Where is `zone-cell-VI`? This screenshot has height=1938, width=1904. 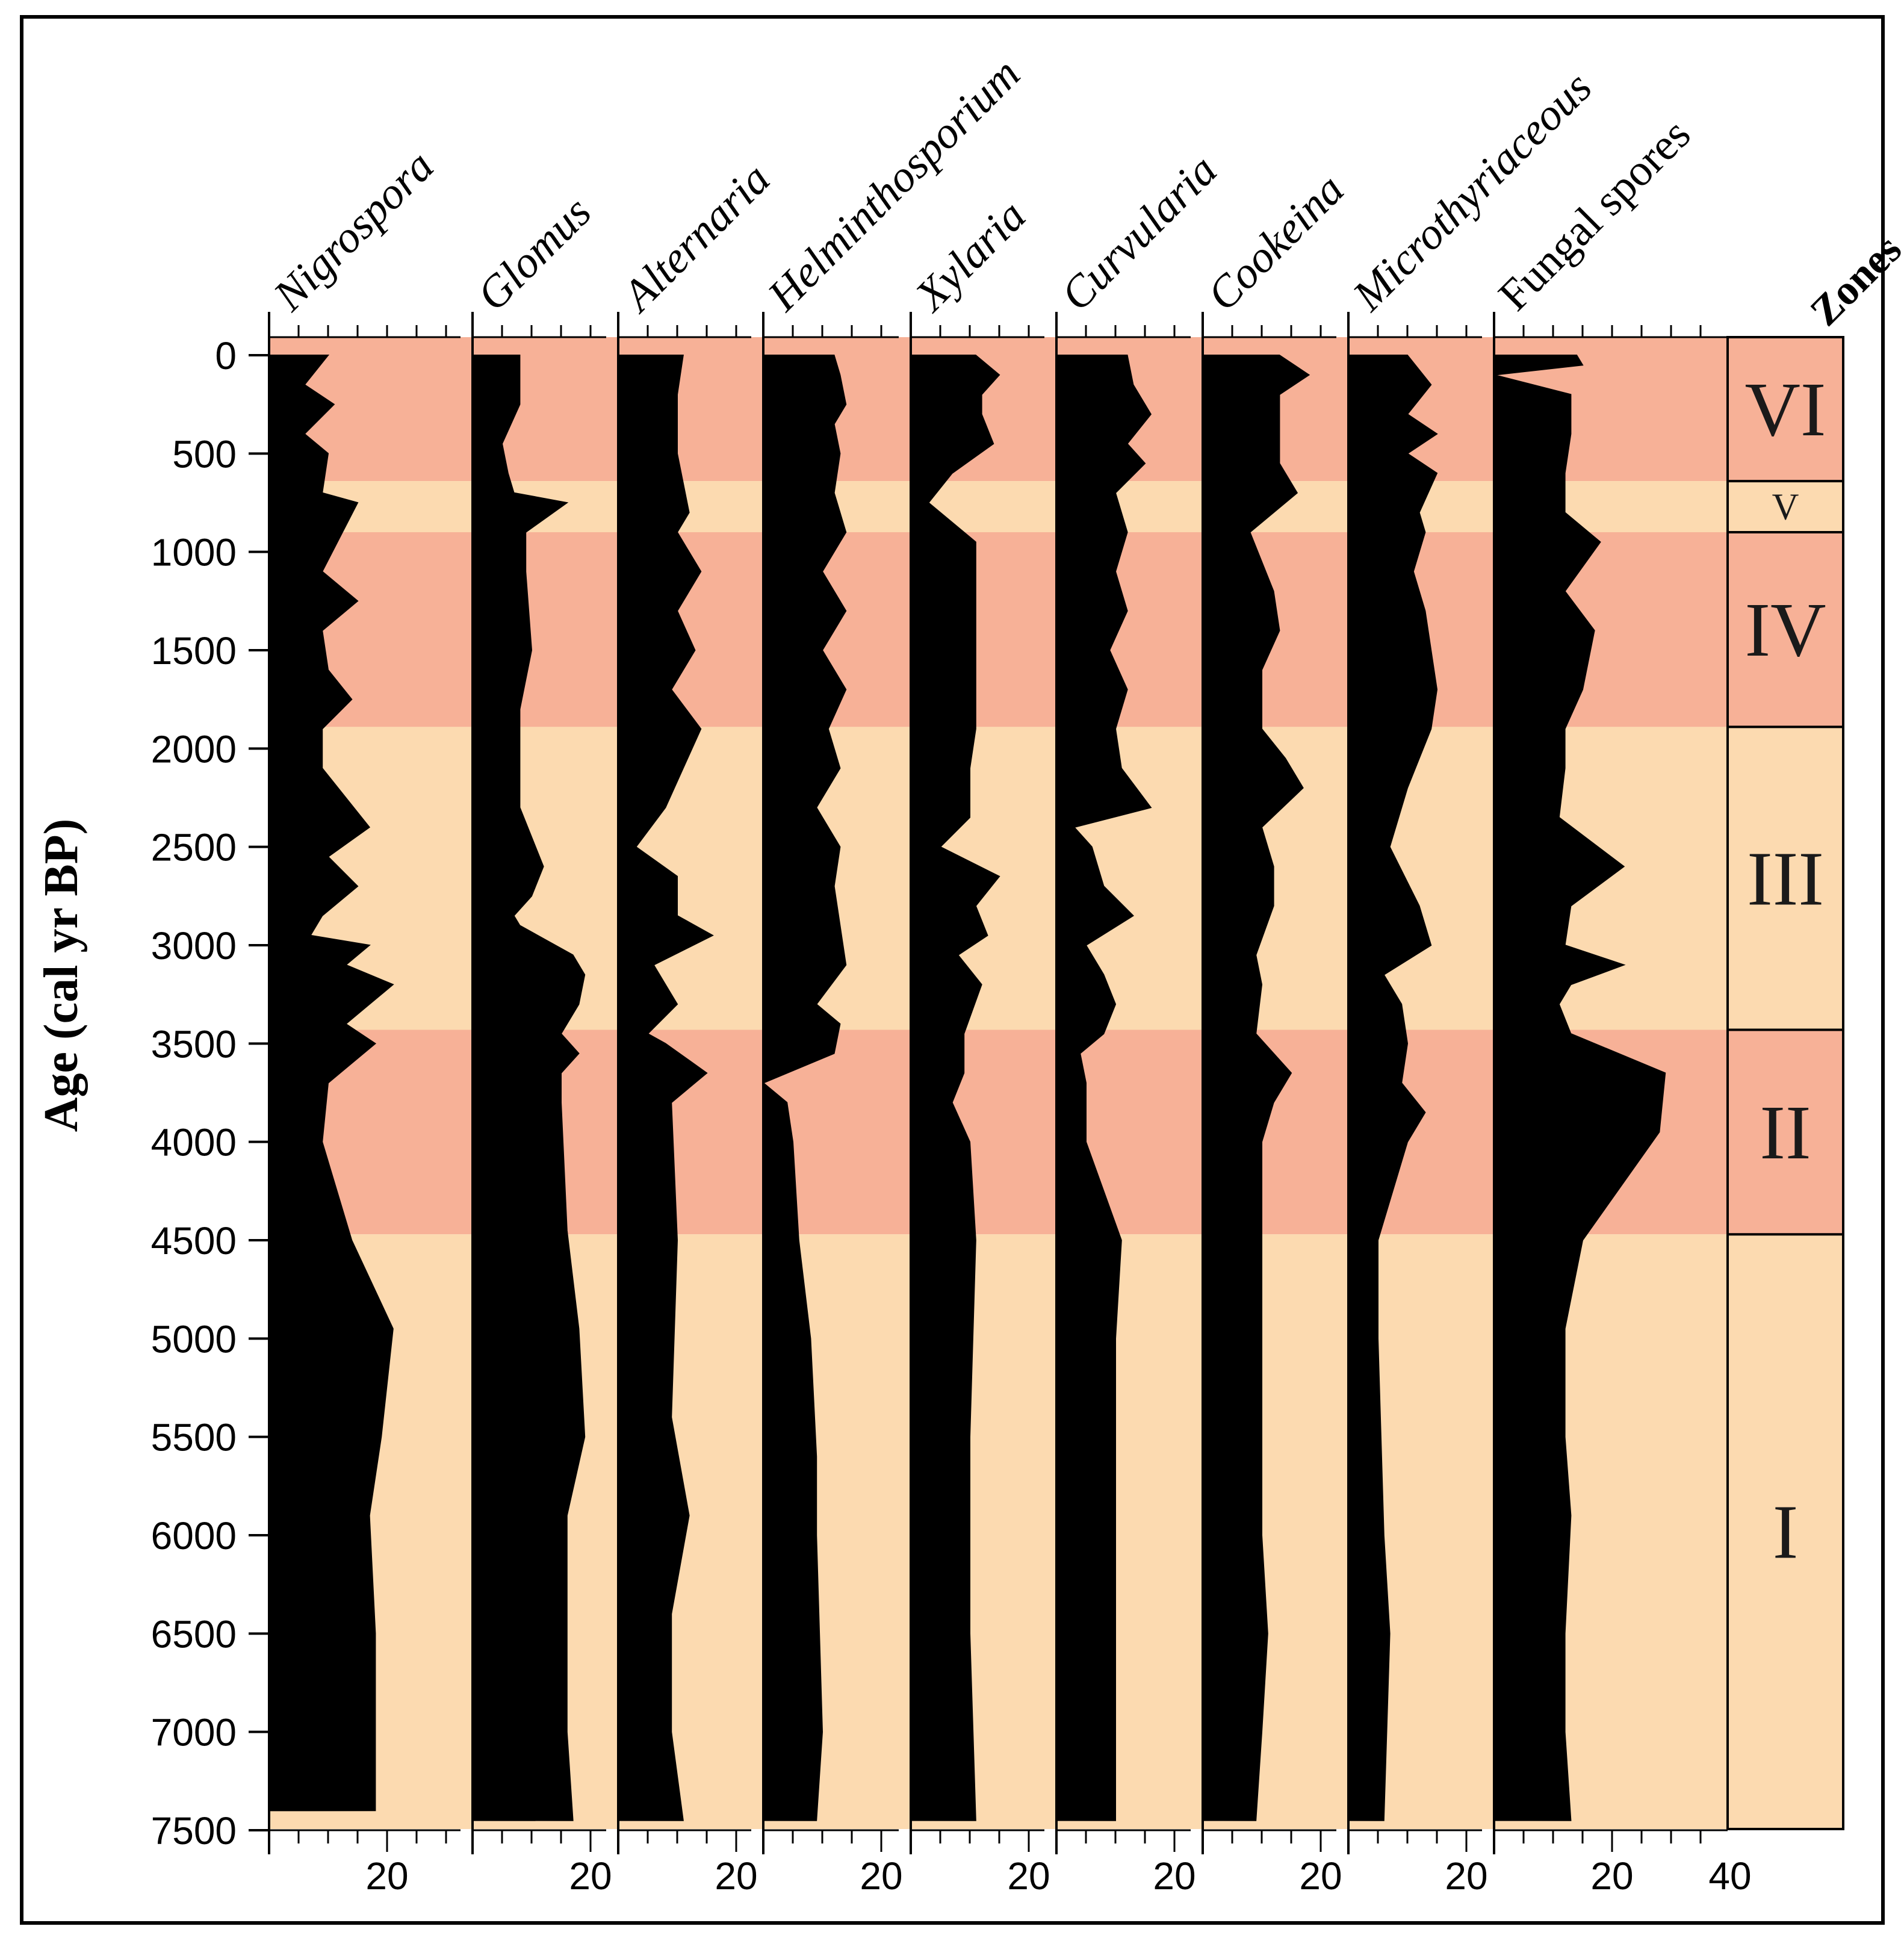
zone-cell-VI is located at coordinates (1786, 409).